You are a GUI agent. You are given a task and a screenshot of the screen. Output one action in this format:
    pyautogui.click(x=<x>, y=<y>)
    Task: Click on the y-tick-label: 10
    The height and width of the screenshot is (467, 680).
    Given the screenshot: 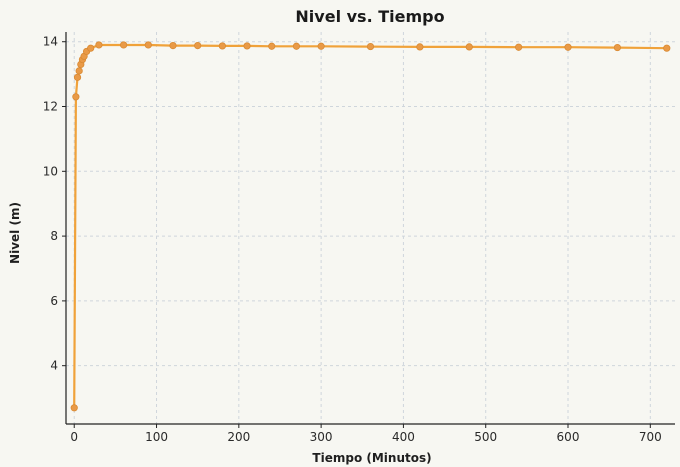 What is the action you would take?
    pyautogui.click(x=50, y=171)
    